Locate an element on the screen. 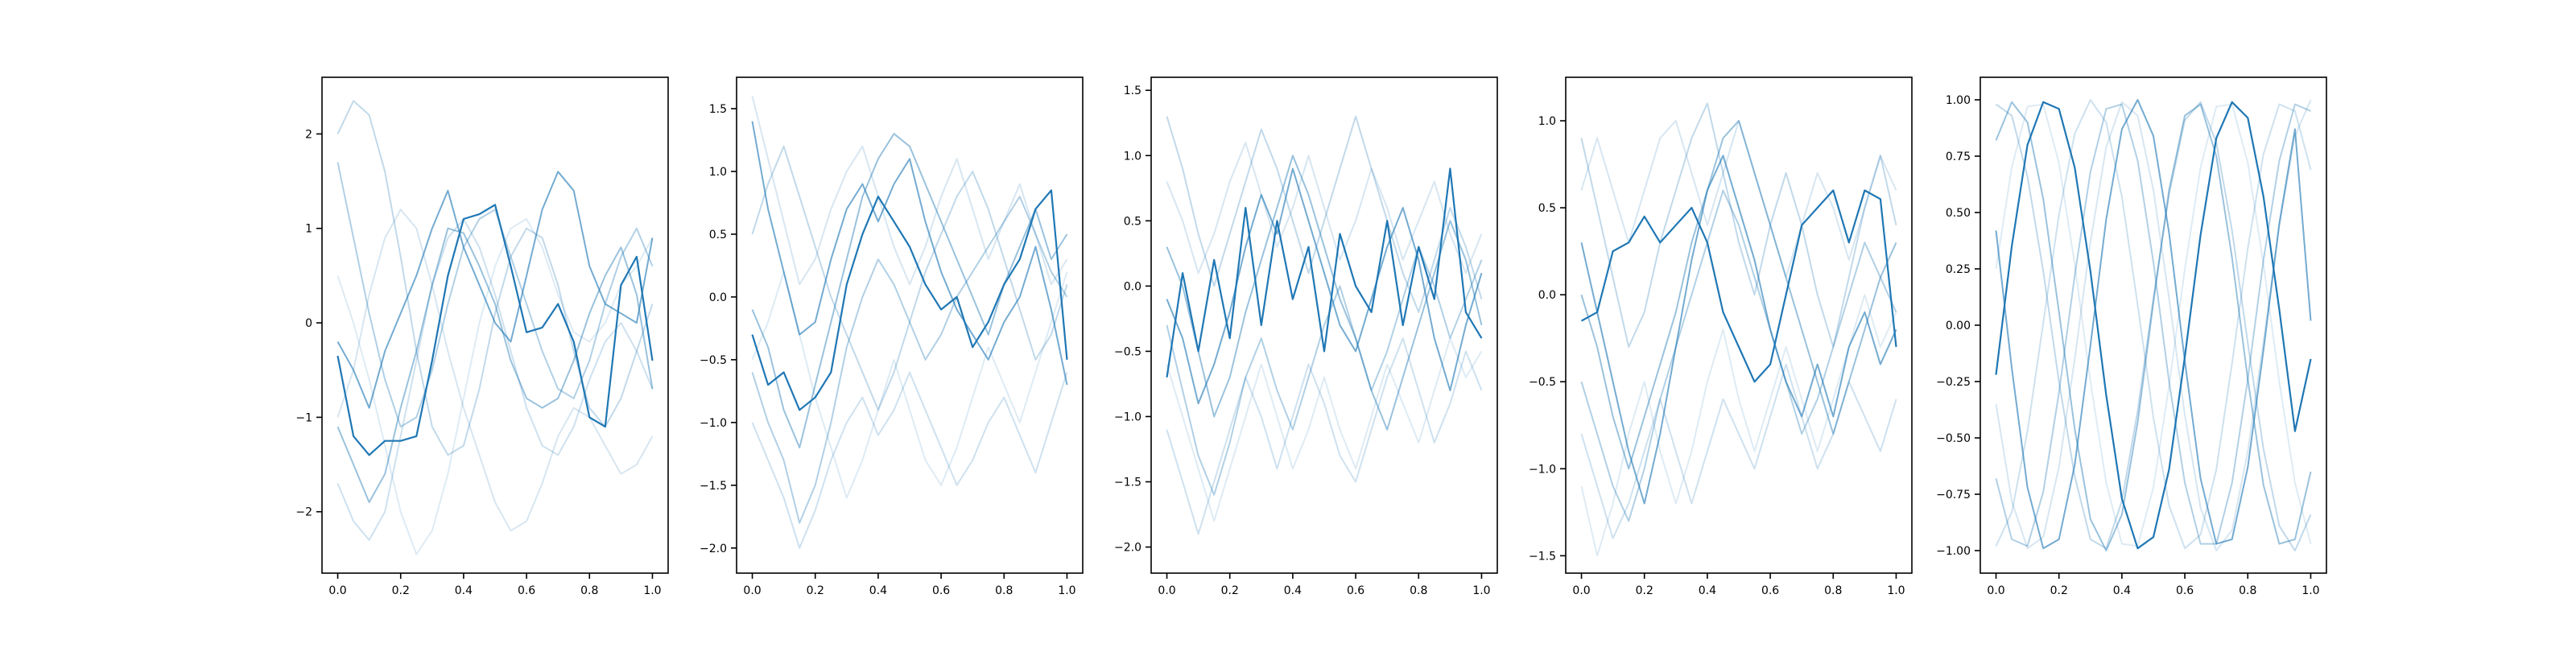  y-tick-label: 1.00 is located at coordinates (1958, 100).